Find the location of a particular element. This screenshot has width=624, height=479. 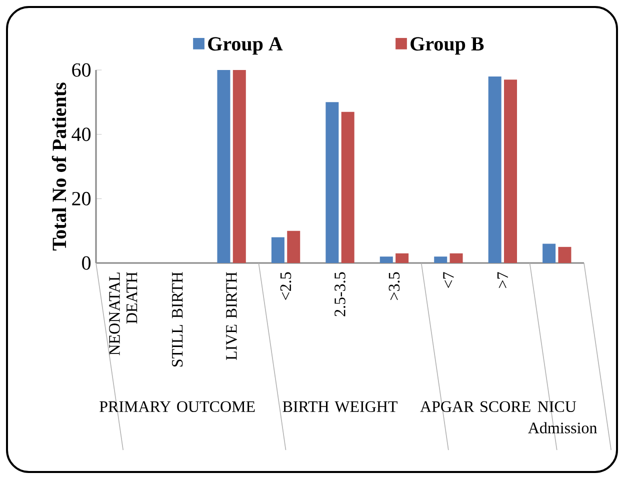

x-tick-label: 2.5-3.5 is located at coordinates (340, 294).